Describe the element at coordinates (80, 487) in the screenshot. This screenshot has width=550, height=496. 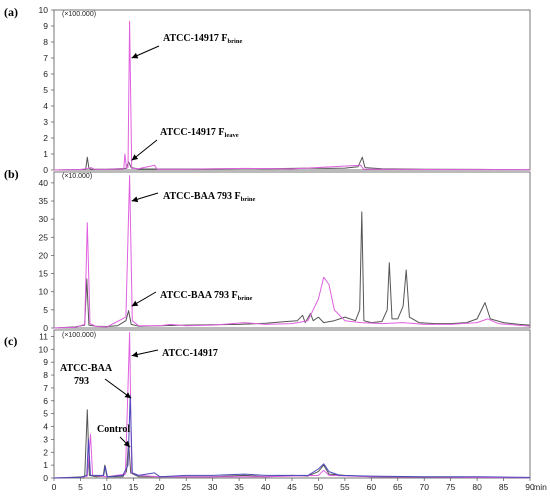
I see `x-tick-label: 5` at that location.